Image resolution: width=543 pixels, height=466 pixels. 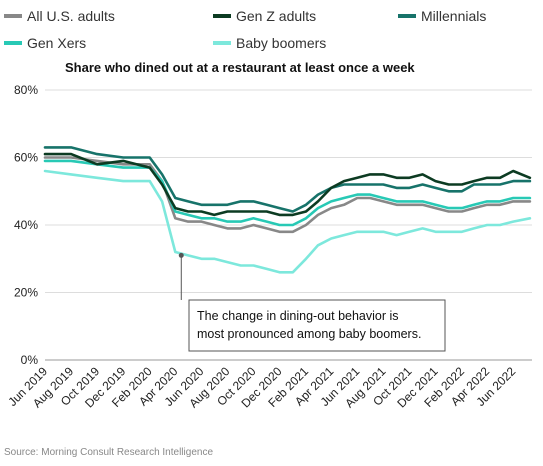 I want to click on series-line-gen-z-adults, so click(x=287, y=184).